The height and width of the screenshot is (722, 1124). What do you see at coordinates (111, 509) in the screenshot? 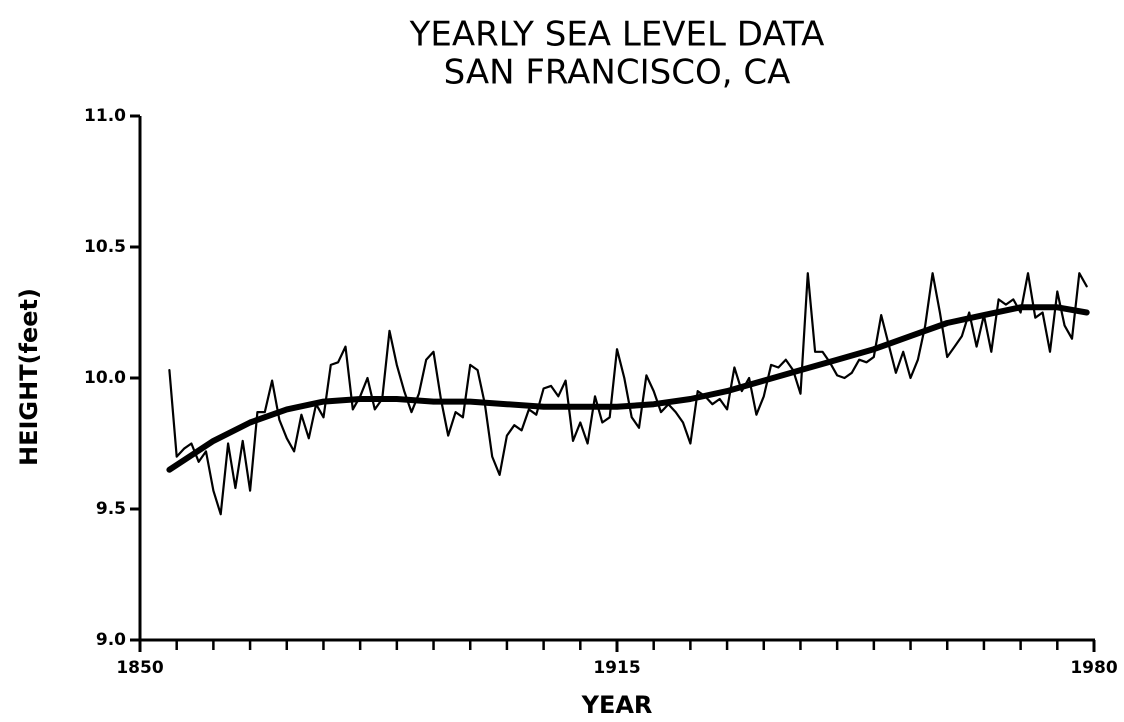
I see `y-tick-label: 9.5` at bounding box center [111, 509].